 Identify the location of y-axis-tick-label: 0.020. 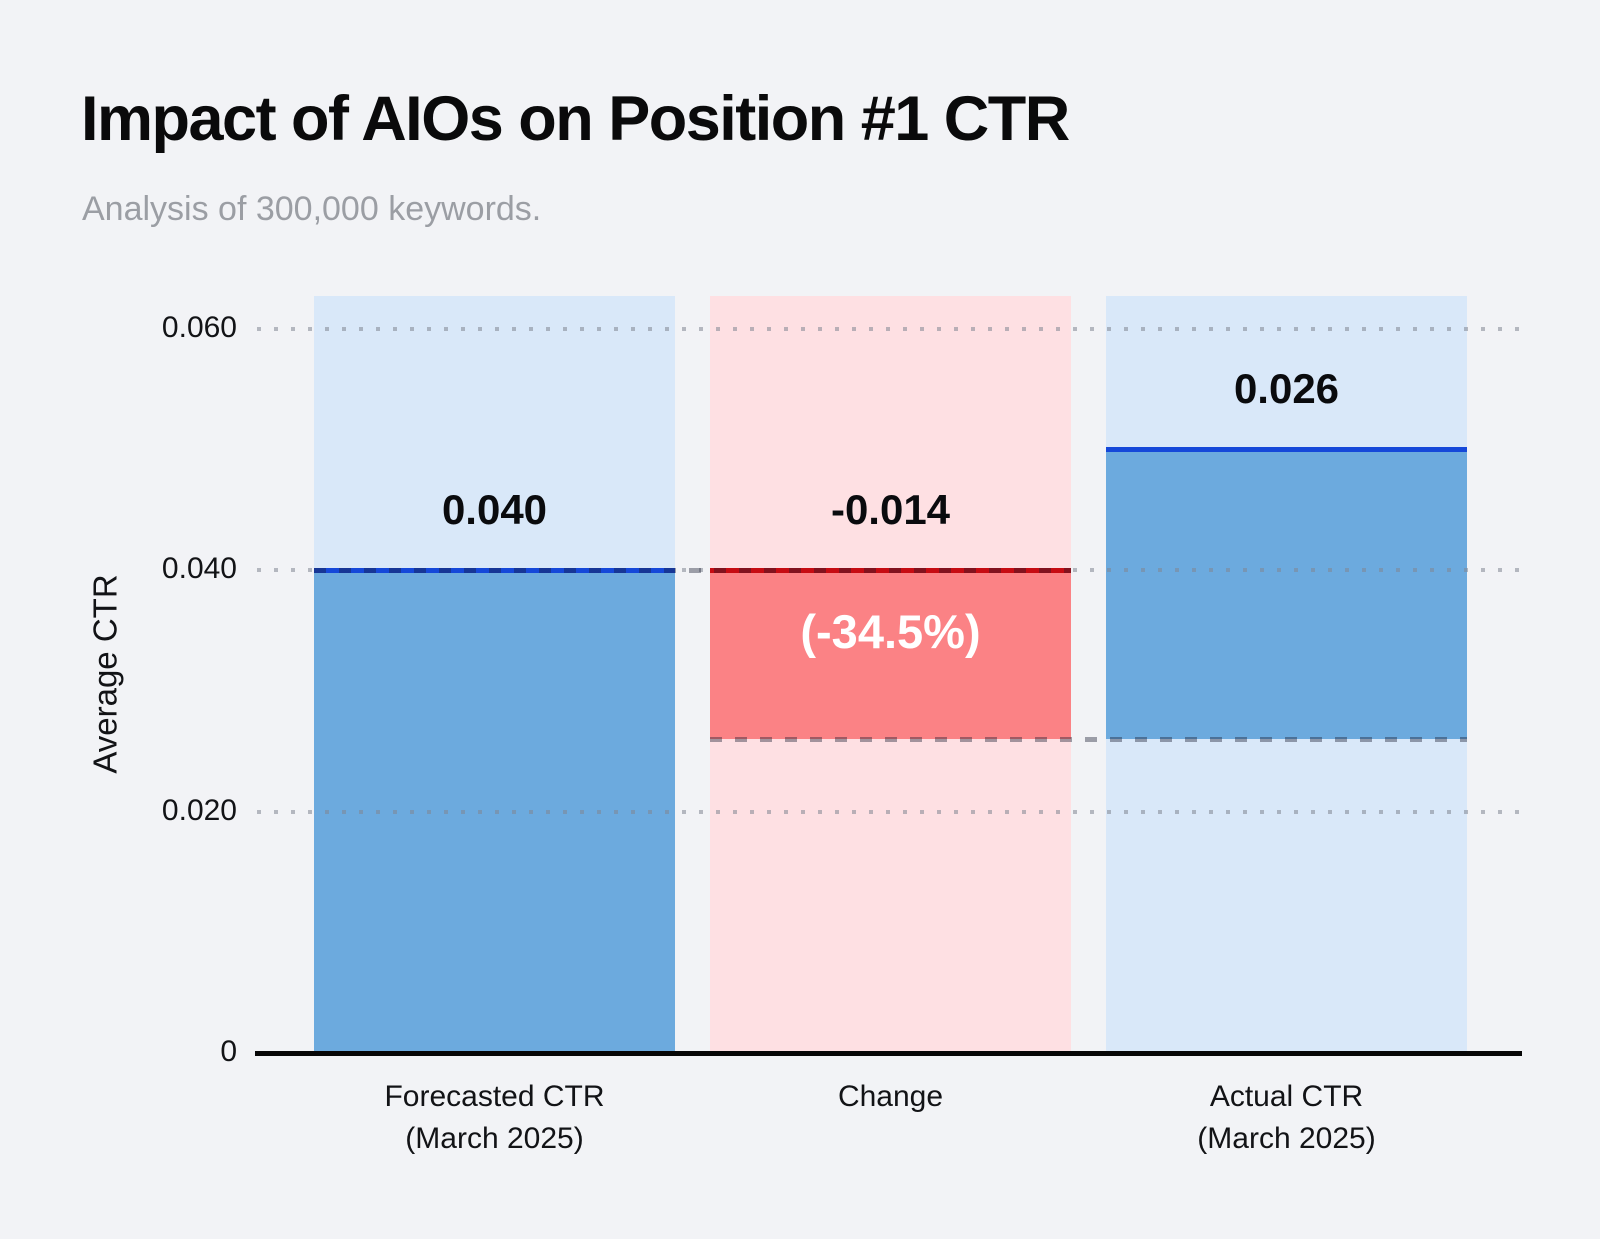
(199, 810).